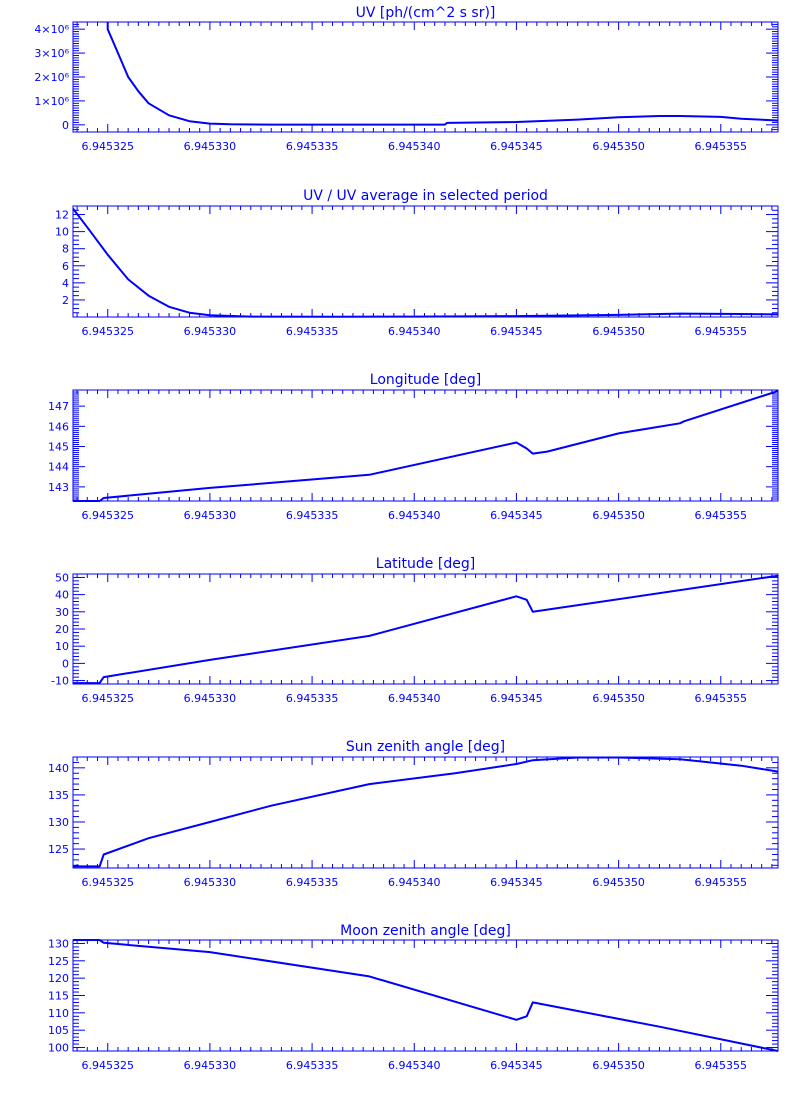 This screenshot has height=1100, width=800. What do you see at coordinates (58, 467) in the screenshot?
I see `y-tick-label: 144` at bounding box center [58, 467].